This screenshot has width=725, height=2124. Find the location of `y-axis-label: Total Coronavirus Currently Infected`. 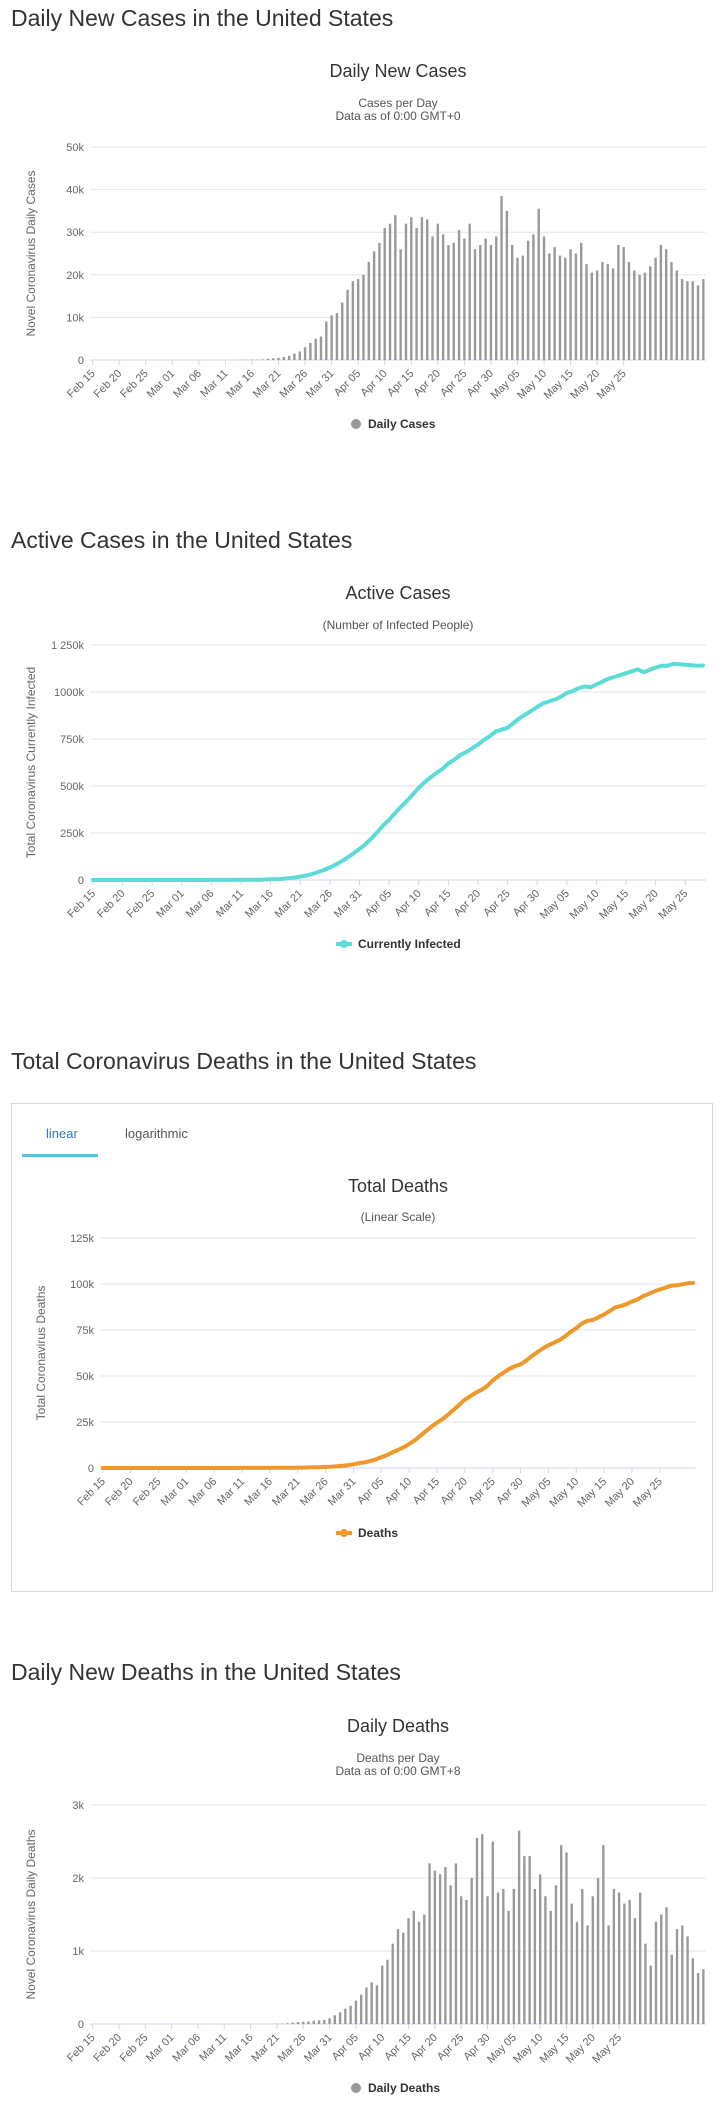

y-axis-label: Total Coronavirus Currently Infected is located at coordinates (31, 762).